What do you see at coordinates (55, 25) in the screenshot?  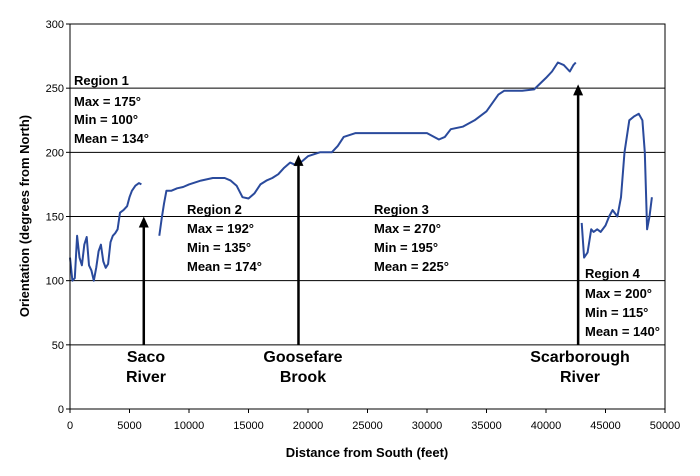 I see `y-tick-label-300: 300` at bounding box center [55, 25].